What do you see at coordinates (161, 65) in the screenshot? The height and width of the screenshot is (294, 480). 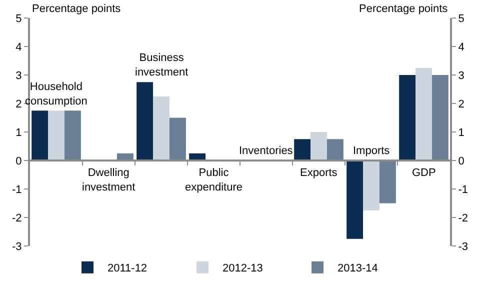 I see `x-tick-label: Business investment` at bounding box center [161, 65].